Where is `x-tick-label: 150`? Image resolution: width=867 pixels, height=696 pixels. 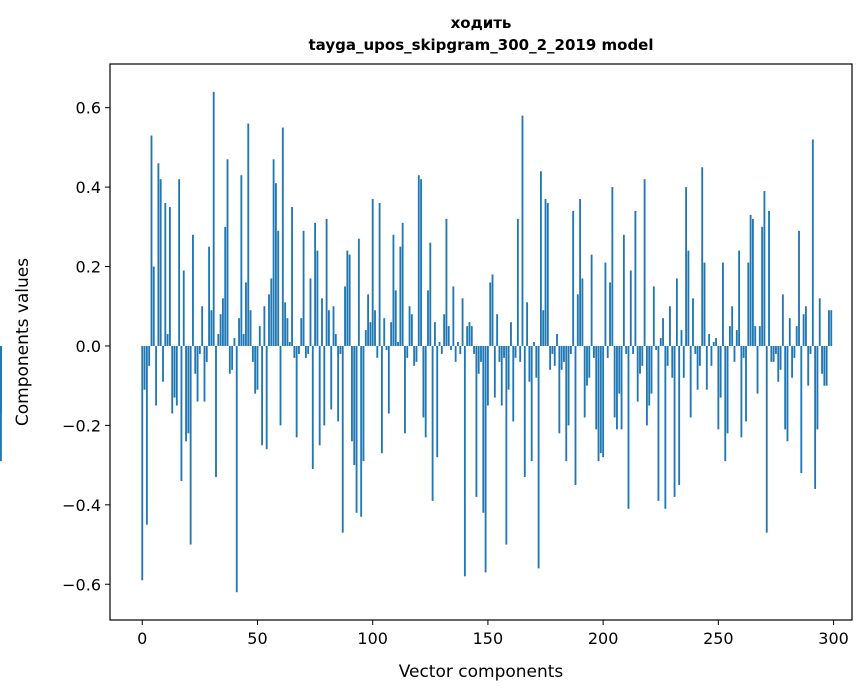
x-tick-label: 150 is located at coordinates (488, 638).